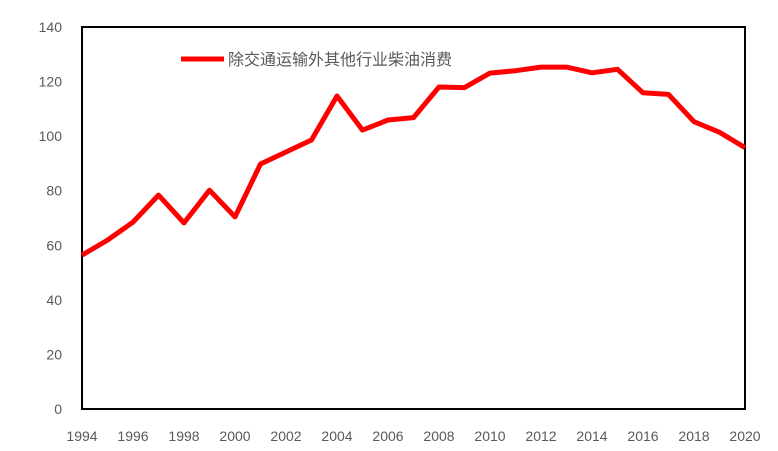 The width and height of the screenshot is (778, 451). Describe the element at coordinates (58, 409) in the screenshot. I see `y-tick-label: 0` at that location.